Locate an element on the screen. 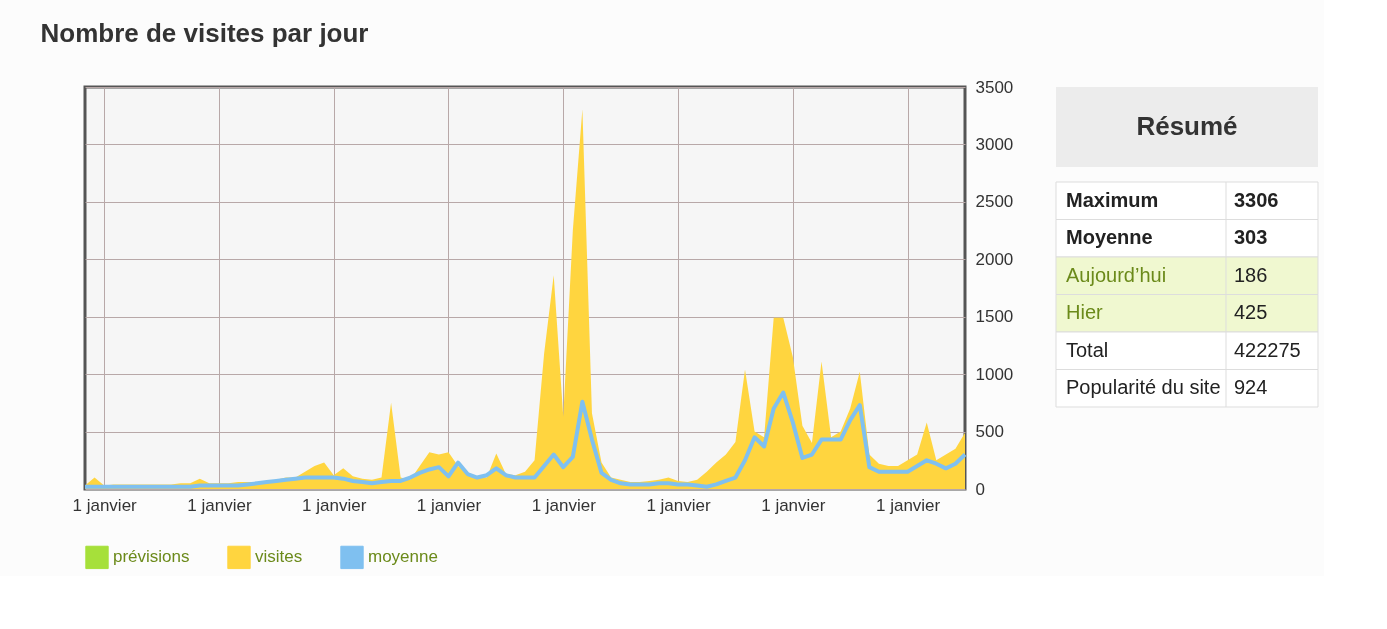  text: Moyenne is located at coordinates (1109, 237).